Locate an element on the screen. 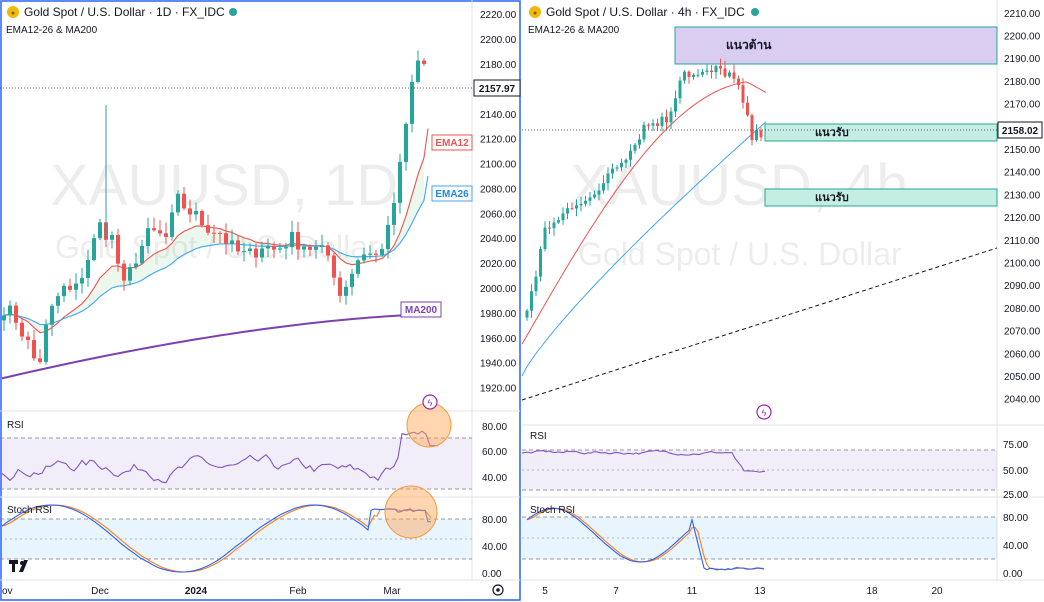 The width and height of the screenshot is (1044, 602). left-price-tick: 2140.00 is located at coordinates (498, 115).